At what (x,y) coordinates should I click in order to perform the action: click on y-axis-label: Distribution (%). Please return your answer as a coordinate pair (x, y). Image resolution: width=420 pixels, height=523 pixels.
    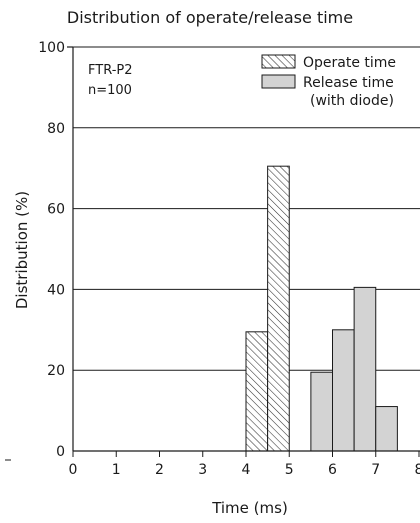
    Looking at the image, I should click on (22, 250).